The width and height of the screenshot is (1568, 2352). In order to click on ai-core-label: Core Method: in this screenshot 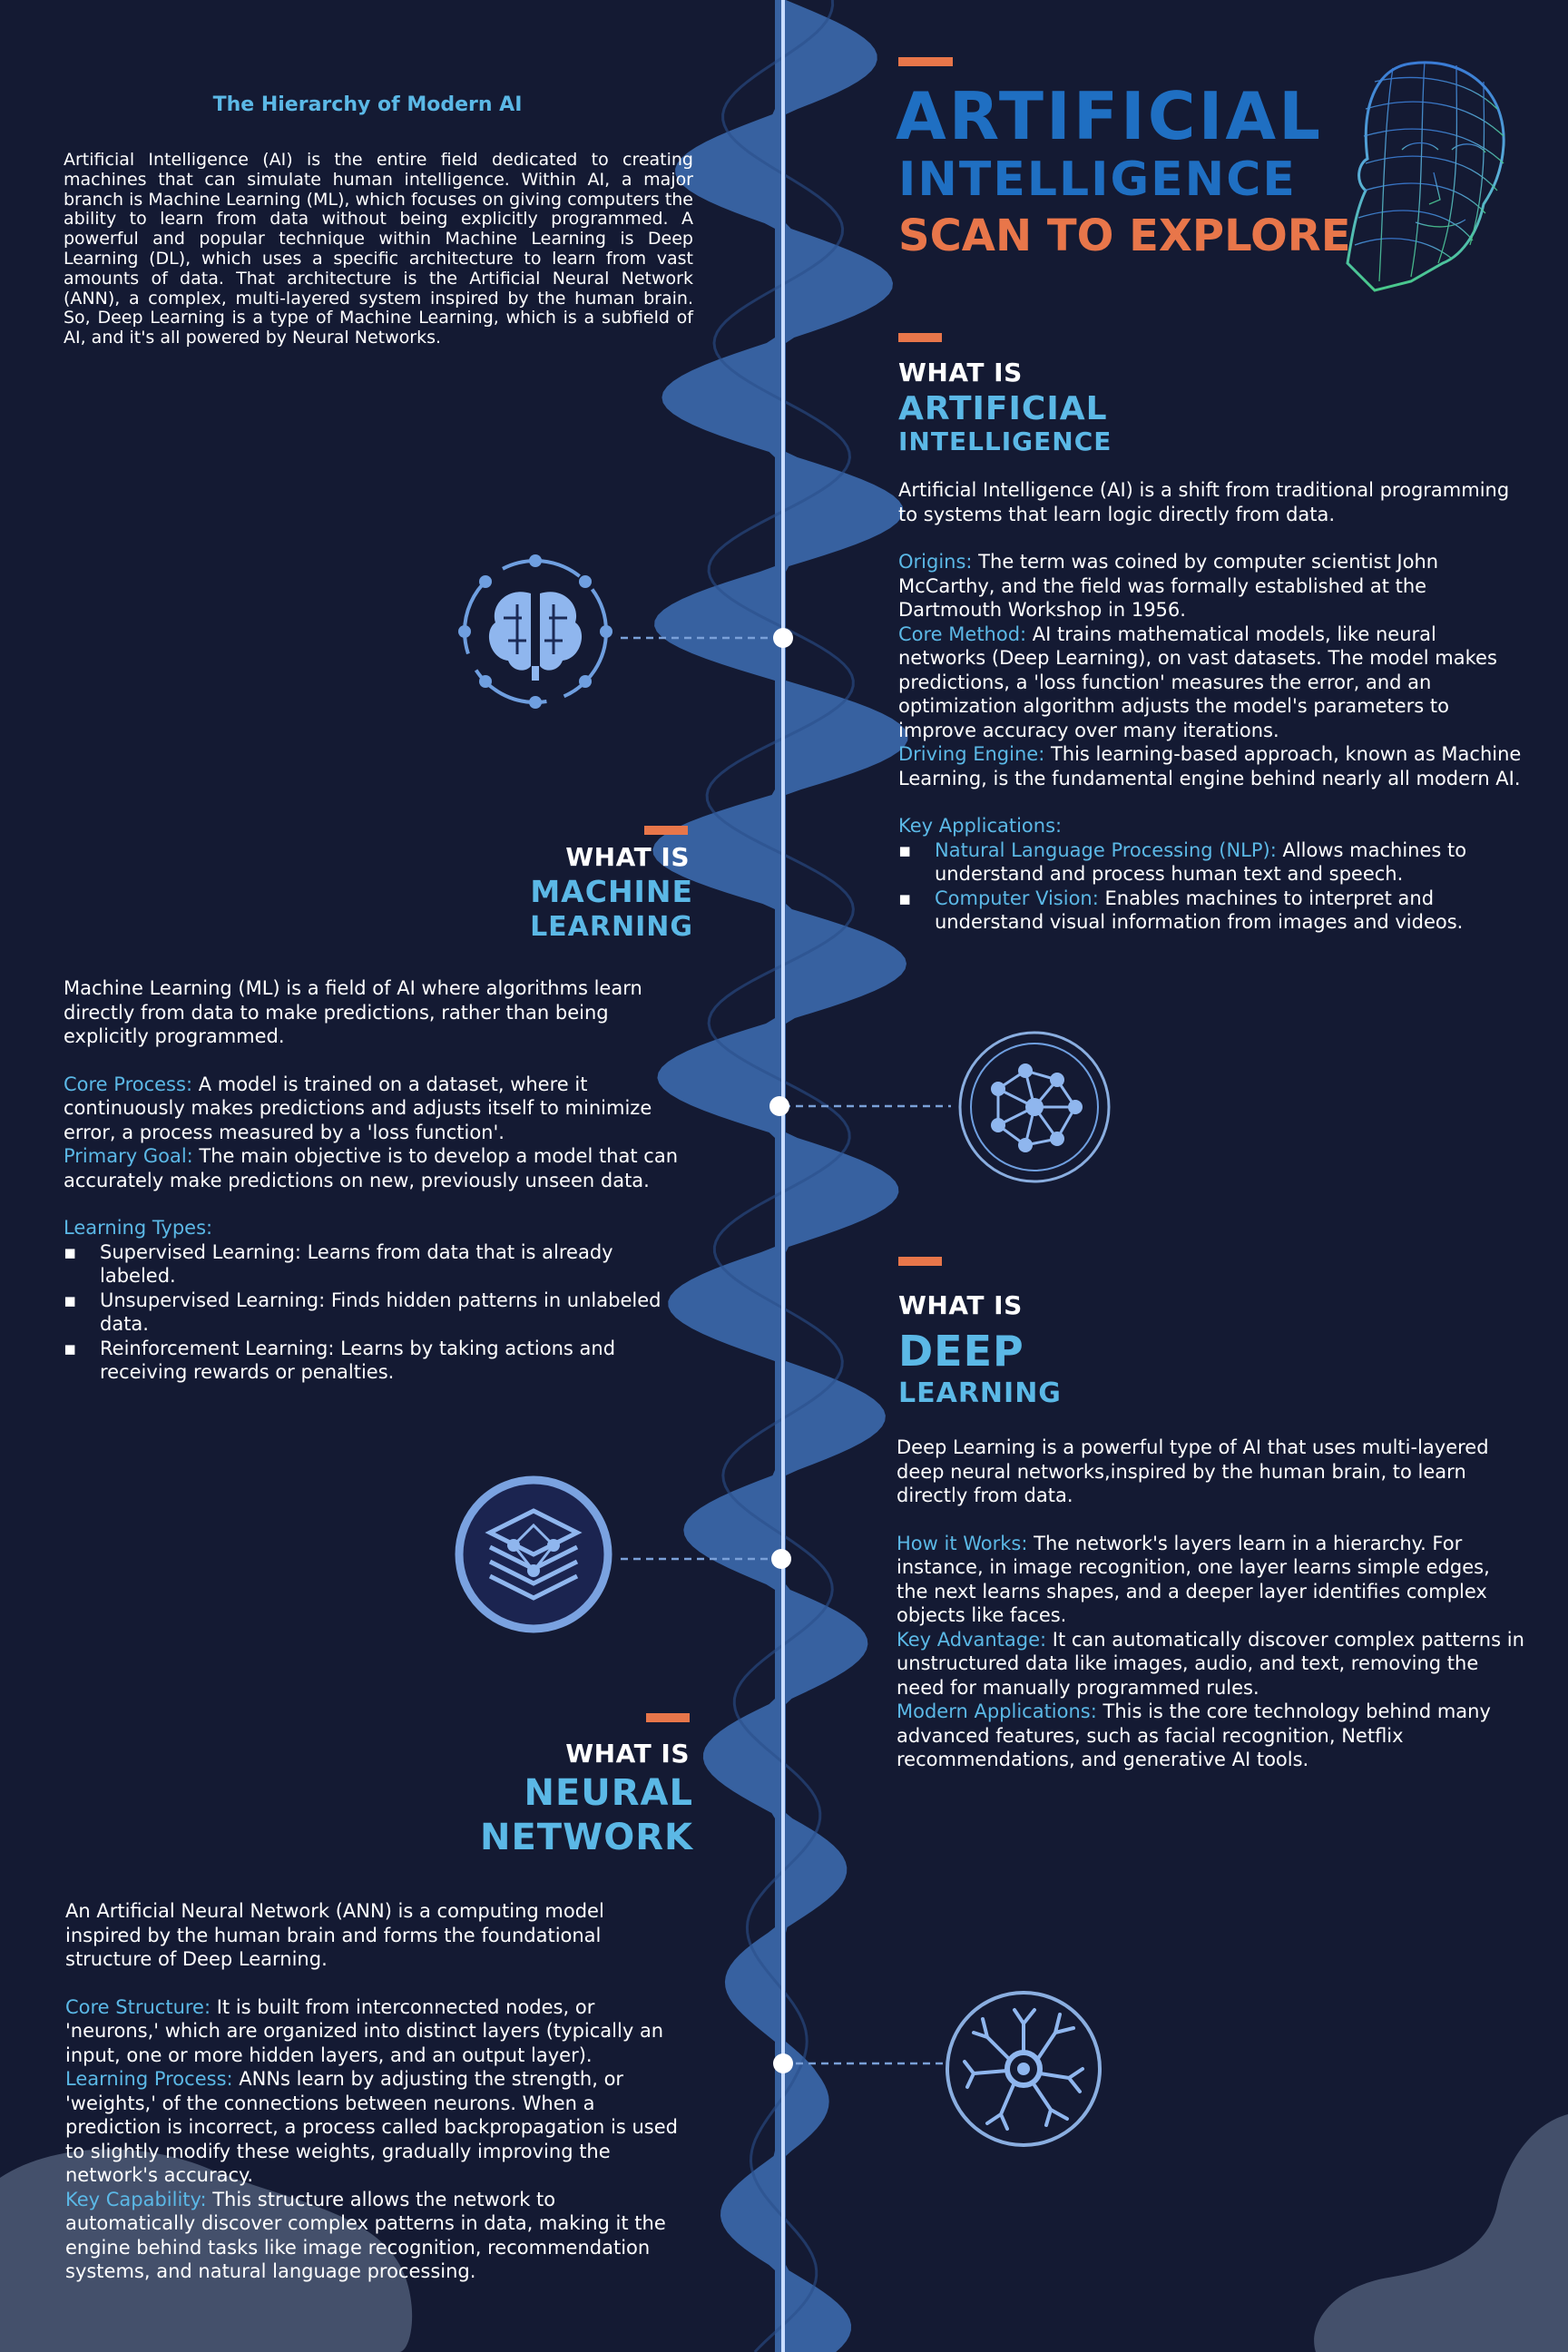, I will do `click(962, 633)`.